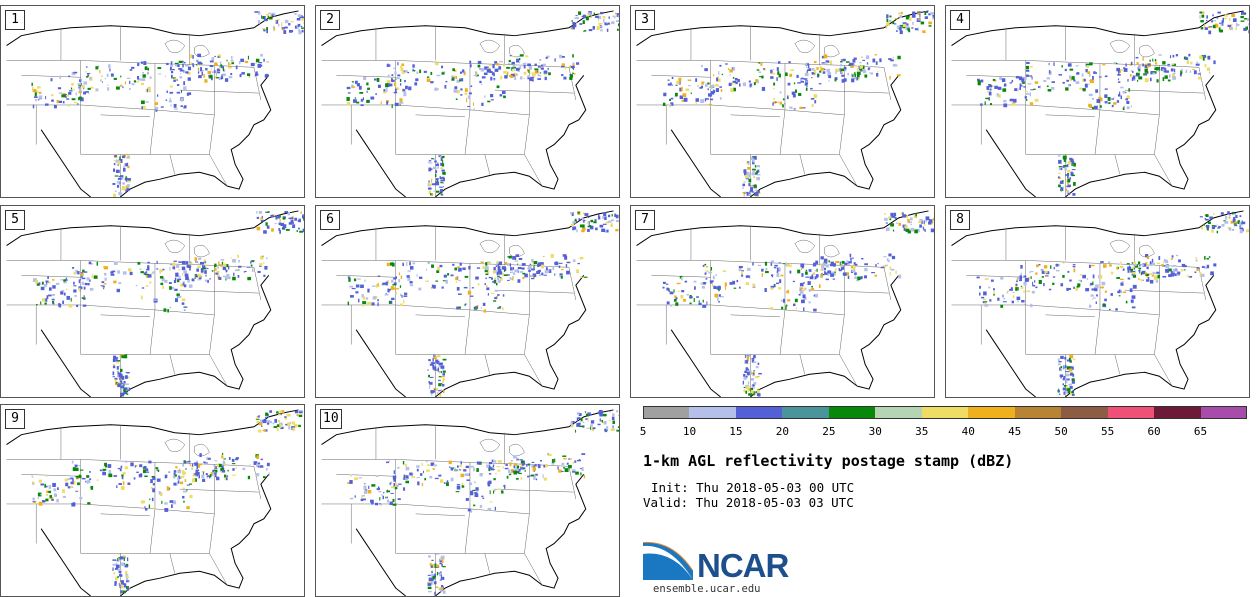 The width and height of the screenshot is (1260, 597). Describe the element at coordinates (470, 303) in the screenshot. I see `conus-map` at that location.